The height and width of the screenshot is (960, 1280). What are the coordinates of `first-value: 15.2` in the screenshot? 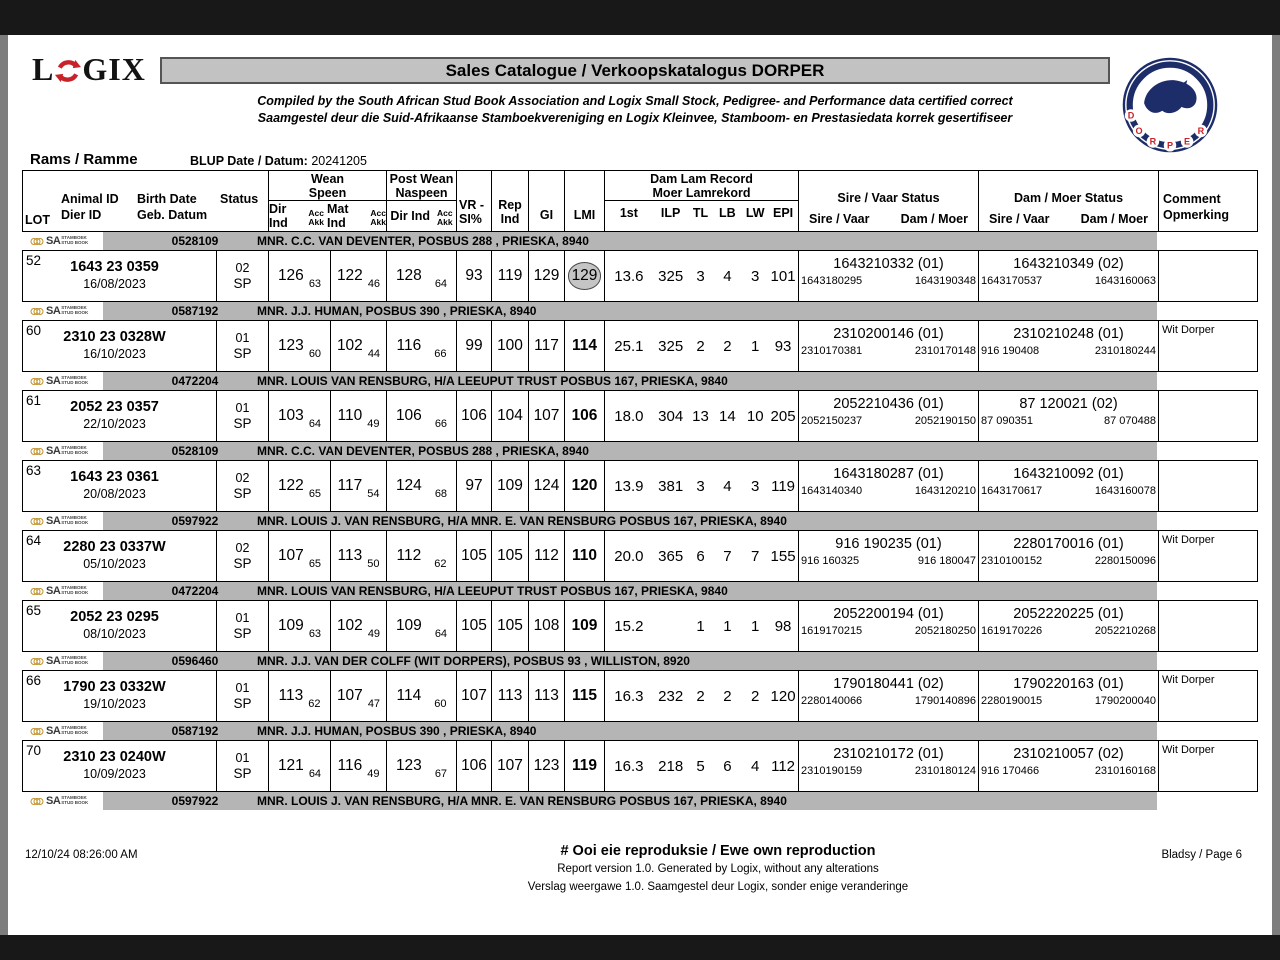 It's located at (629, 626).